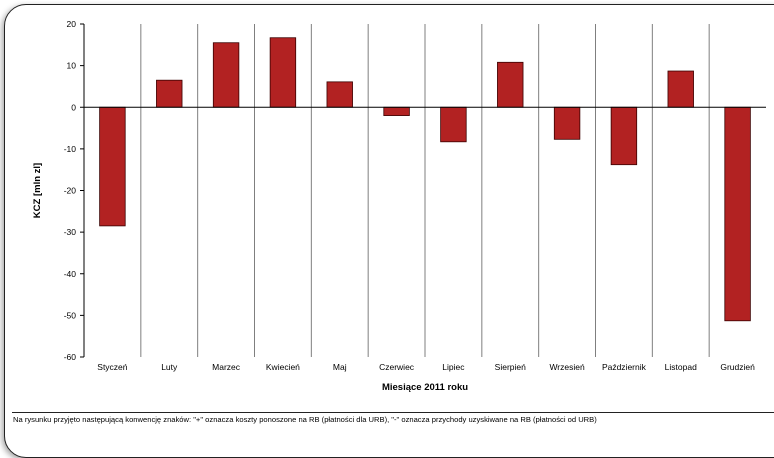  I want to click on x-tick-label: Wrzesień, so click(567, 367).